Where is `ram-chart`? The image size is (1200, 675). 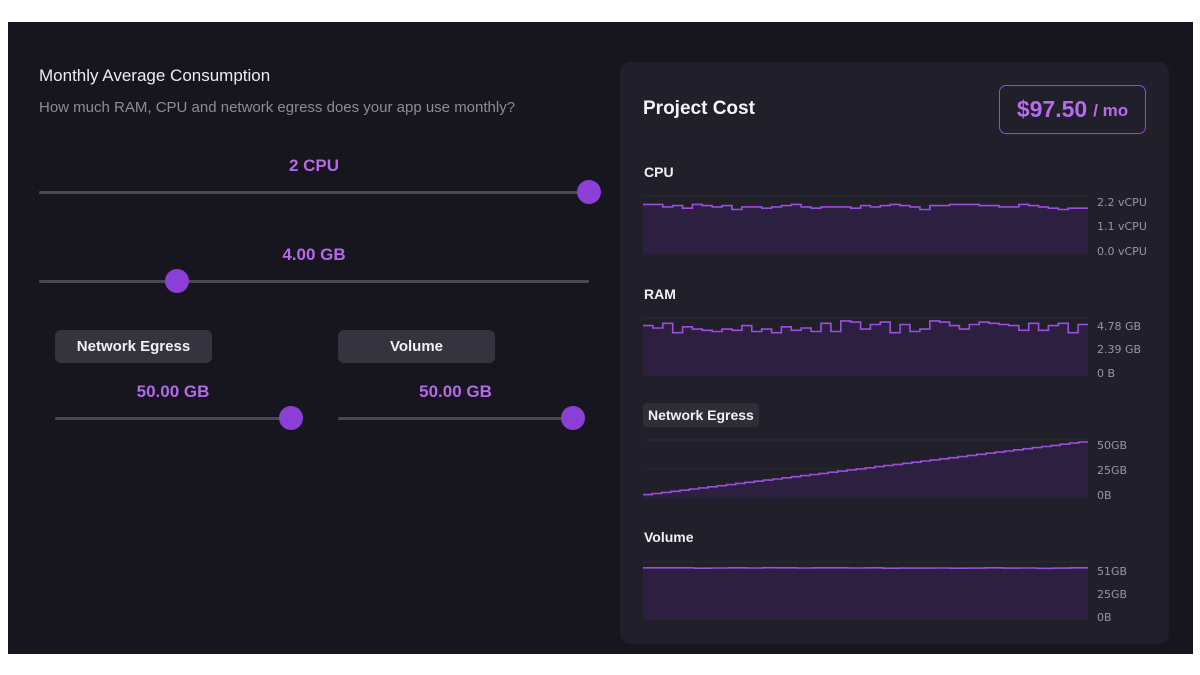
ram-chart is located at coordinates (865, 346).